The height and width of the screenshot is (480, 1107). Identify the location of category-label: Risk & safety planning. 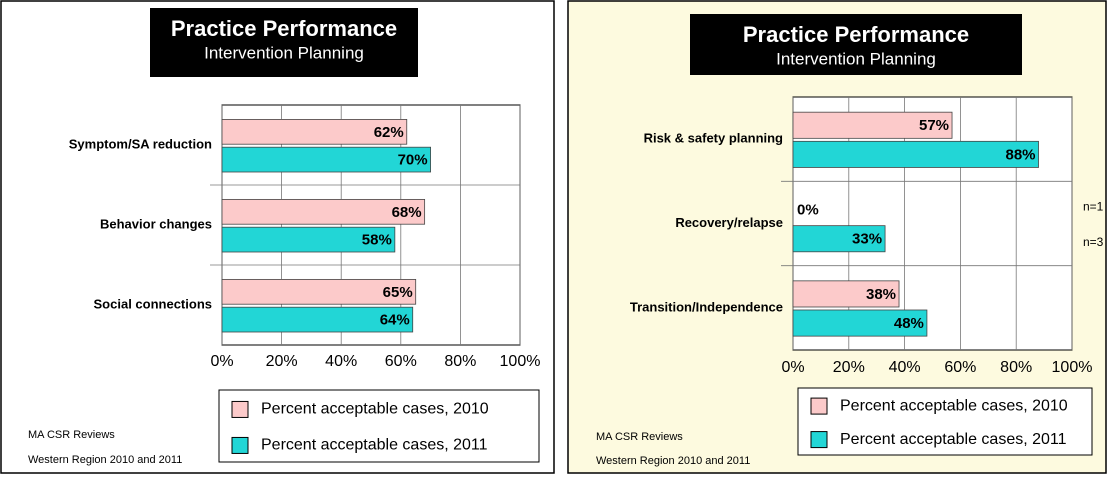
(713, 138).